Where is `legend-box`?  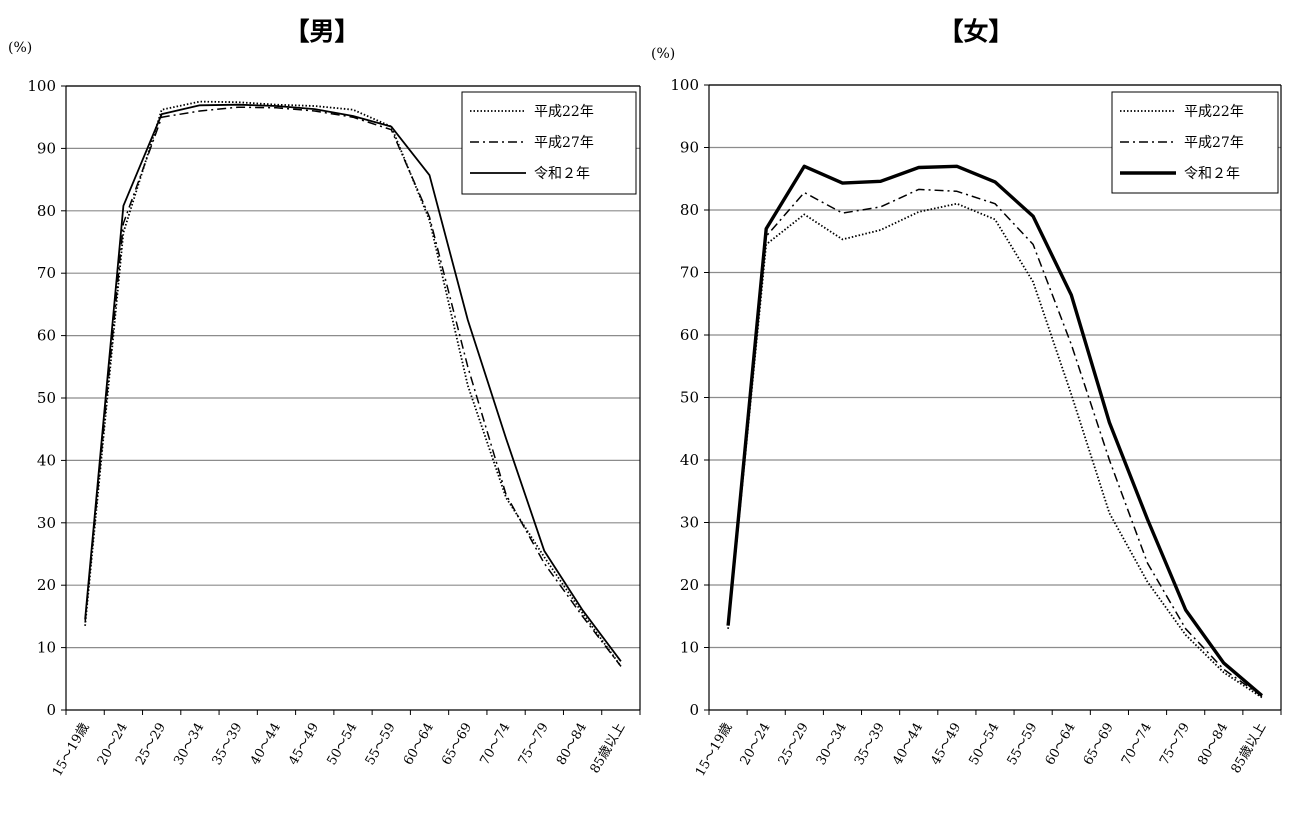
legend-box is located at coordinates (549, 143).